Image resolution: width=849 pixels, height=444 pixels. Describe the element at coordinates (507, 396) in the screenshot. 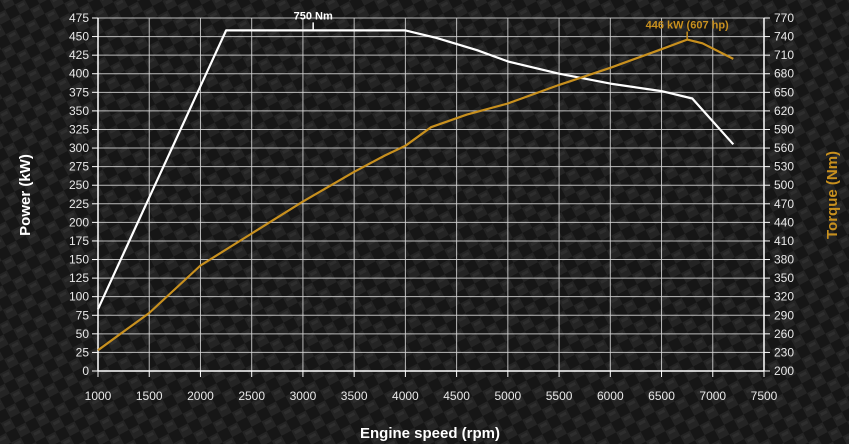

I see `x-tick-label: 5000` at that location.